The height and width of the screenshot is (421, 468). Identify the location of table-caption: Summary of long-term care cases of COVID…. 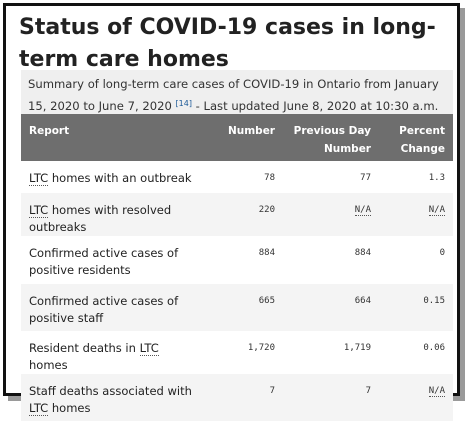
(237, 92).